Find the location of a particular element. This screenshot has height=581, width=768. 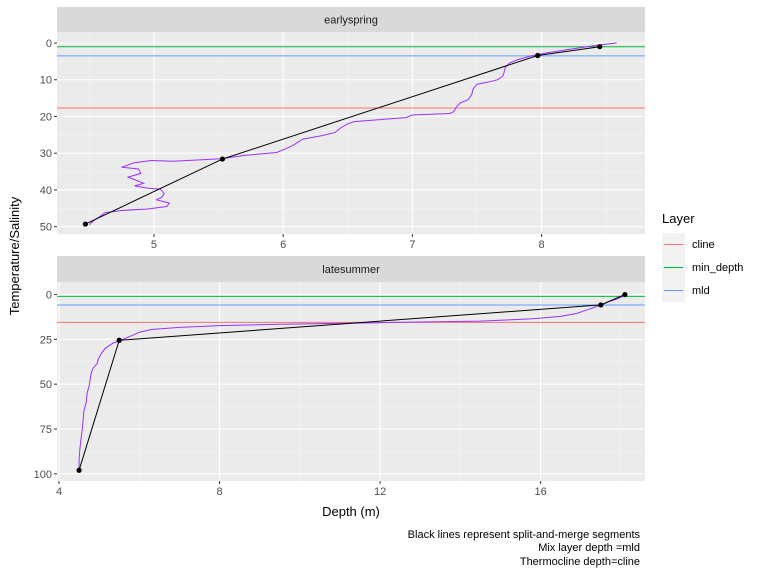

x-tick-label: 12 is located at coordinates (380, 492).